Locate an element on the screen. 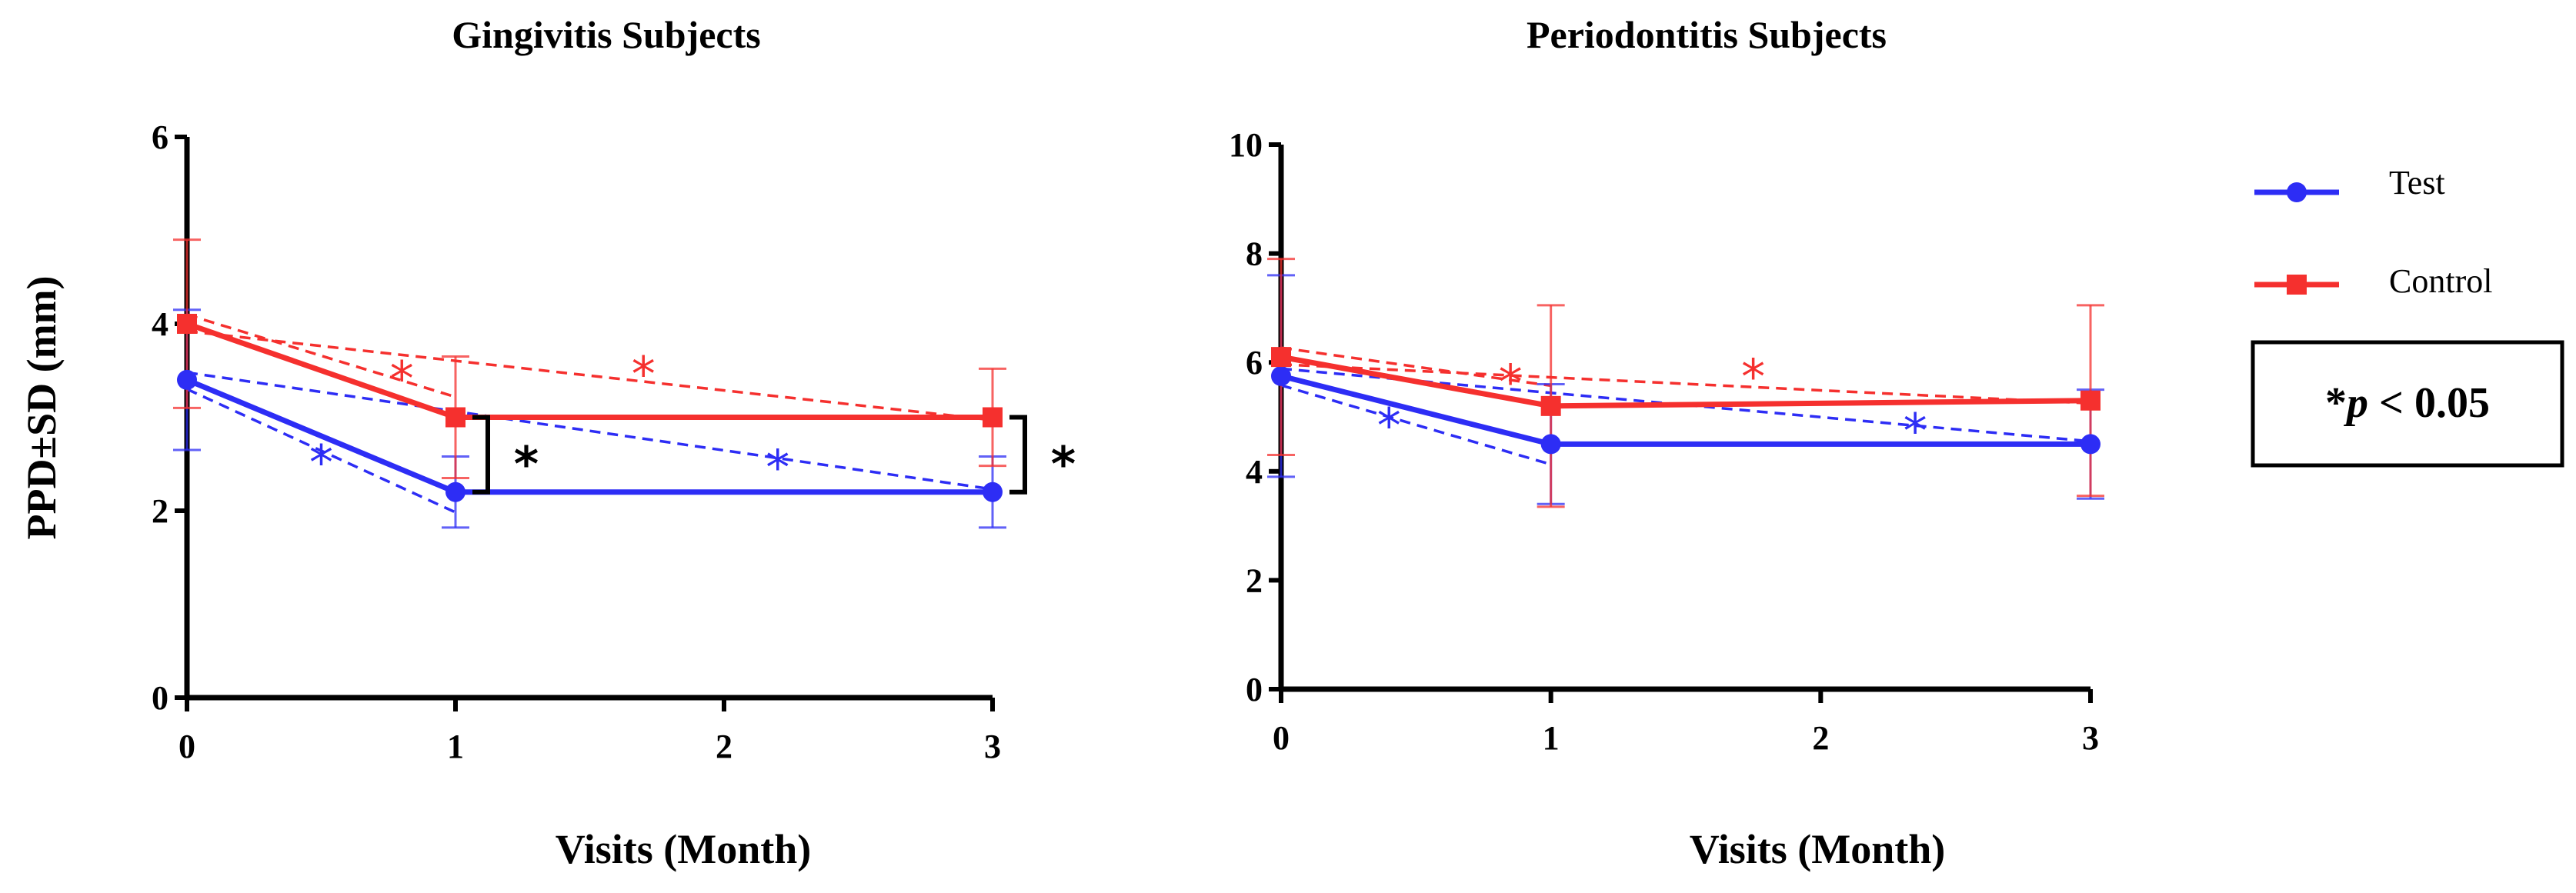  significance-threshold: < 0.05 is located at coordinates (2429, 403).